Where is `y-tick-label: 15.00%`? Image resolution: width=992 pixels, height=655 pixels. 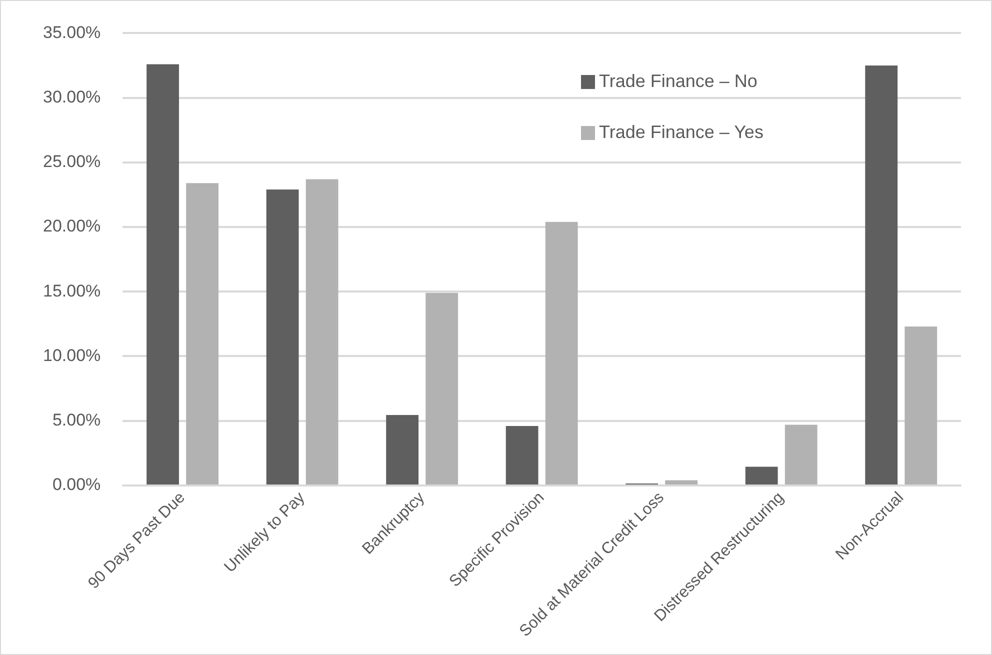 y-tick-label: 15.00% is located at coordinates (71, 290).